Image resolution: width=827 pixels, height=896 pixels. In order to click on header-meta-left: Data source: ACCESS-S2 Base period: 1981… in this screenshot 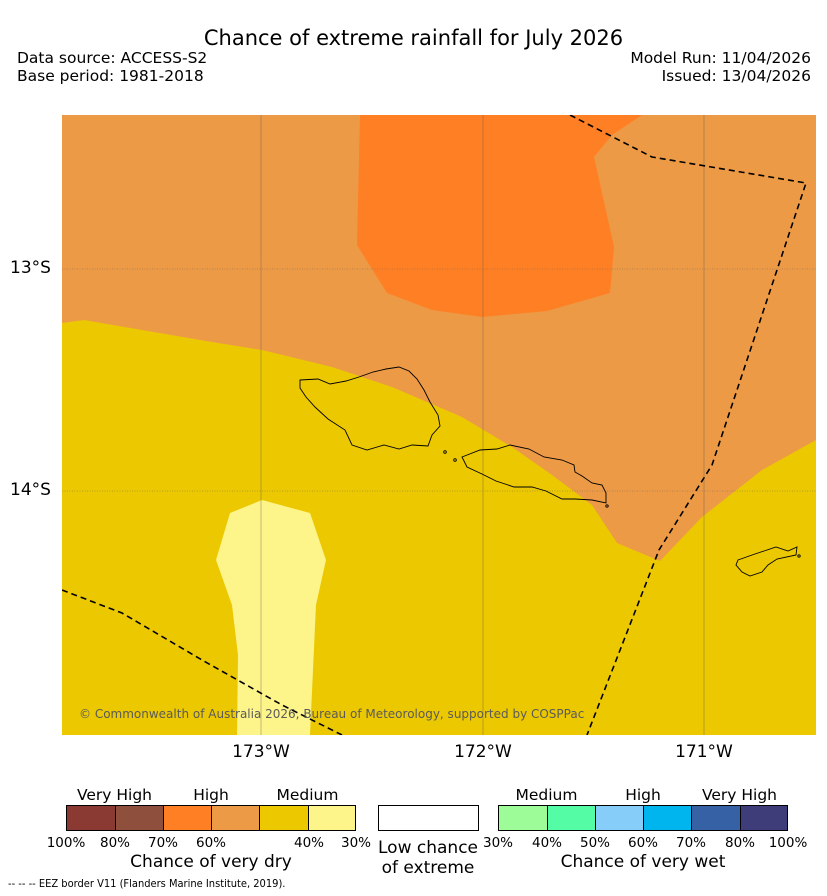, I will do `click(112, 67)`.